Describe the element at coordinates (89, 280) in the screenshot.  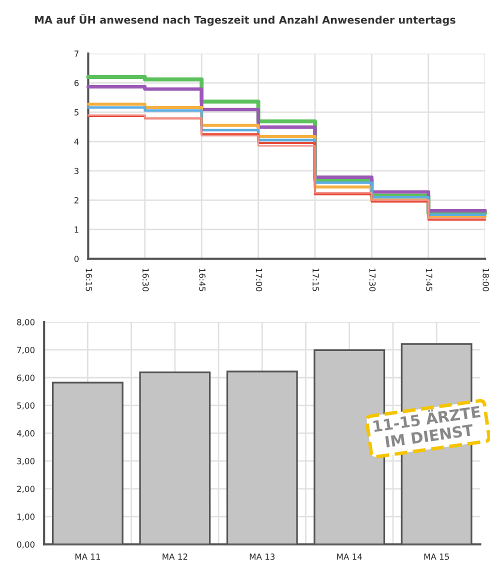
I see `x-tick-label: 16:15` at that location.